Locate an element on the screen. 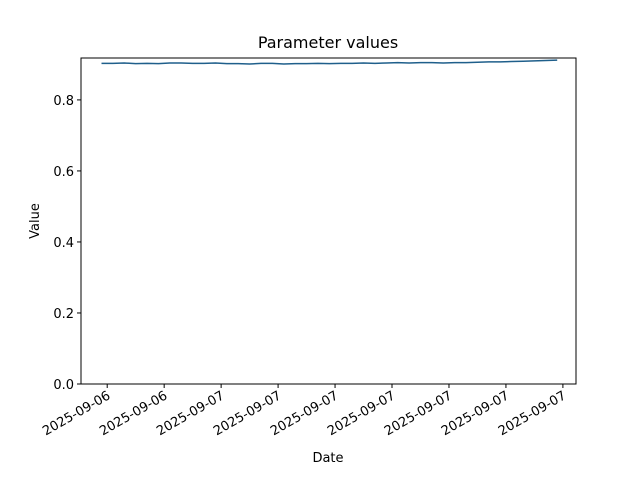  y-tick-label: 0.8 is located at coordinates (63, 101).